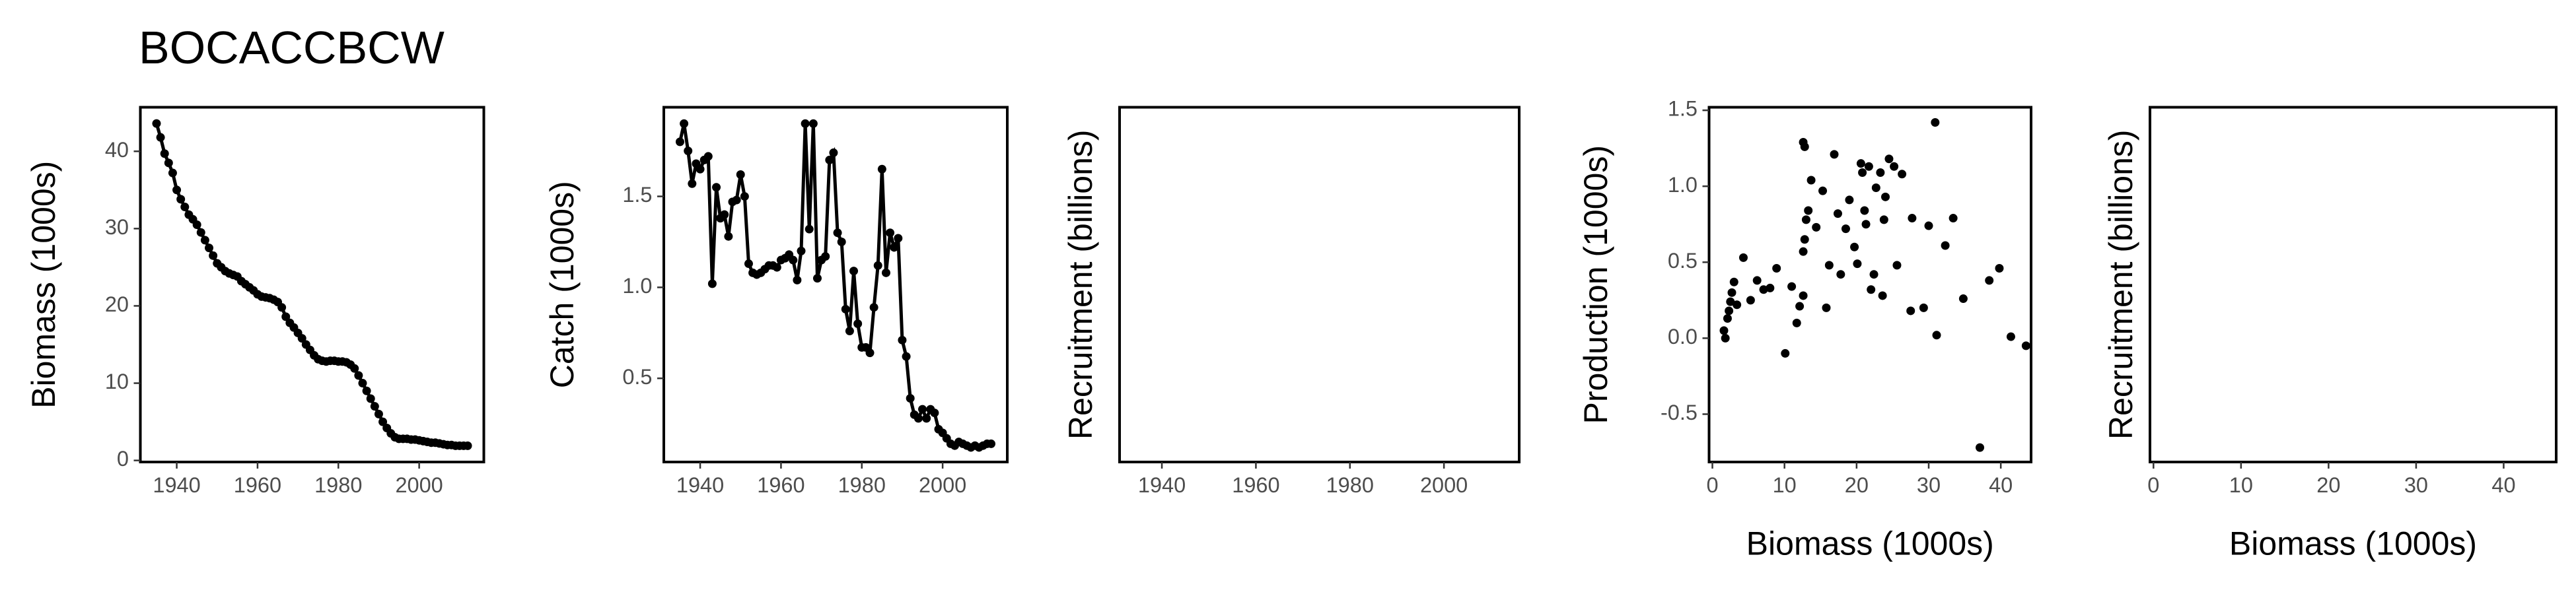 The height and width of the screenshot is (594, 2576). What do you see at coordinates (1870, 543) in the screenshot?
I see `x-axis-label: Biomass (1000s)` at bounding box center [1870, 543].